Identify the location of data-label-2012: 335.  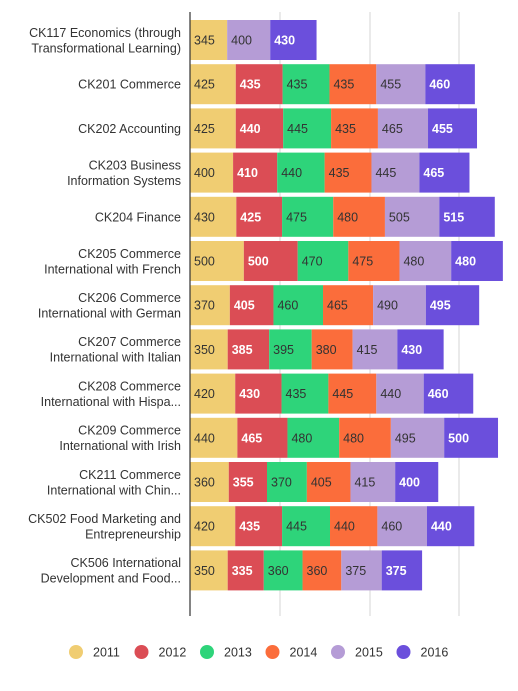
(242, 571).